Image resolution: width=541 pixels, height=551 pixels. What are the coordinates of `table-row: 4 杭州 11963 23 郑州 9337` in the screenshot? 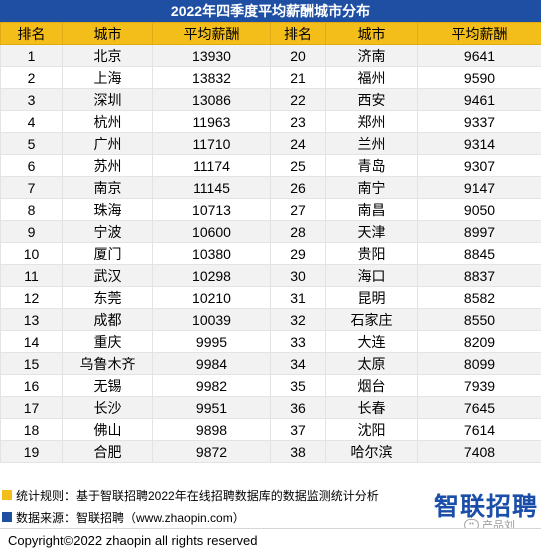 It's located at (270, 121).